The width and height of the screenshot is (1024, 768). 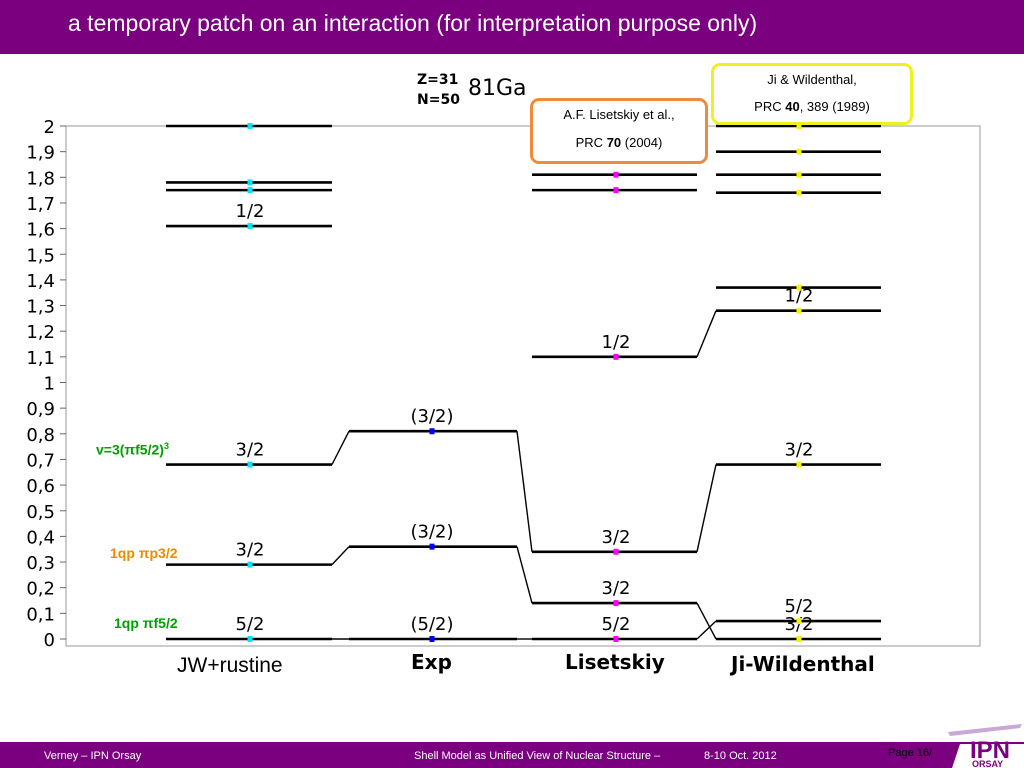 I want to click on neutron-number: N=50, so click(x=438, y=100).